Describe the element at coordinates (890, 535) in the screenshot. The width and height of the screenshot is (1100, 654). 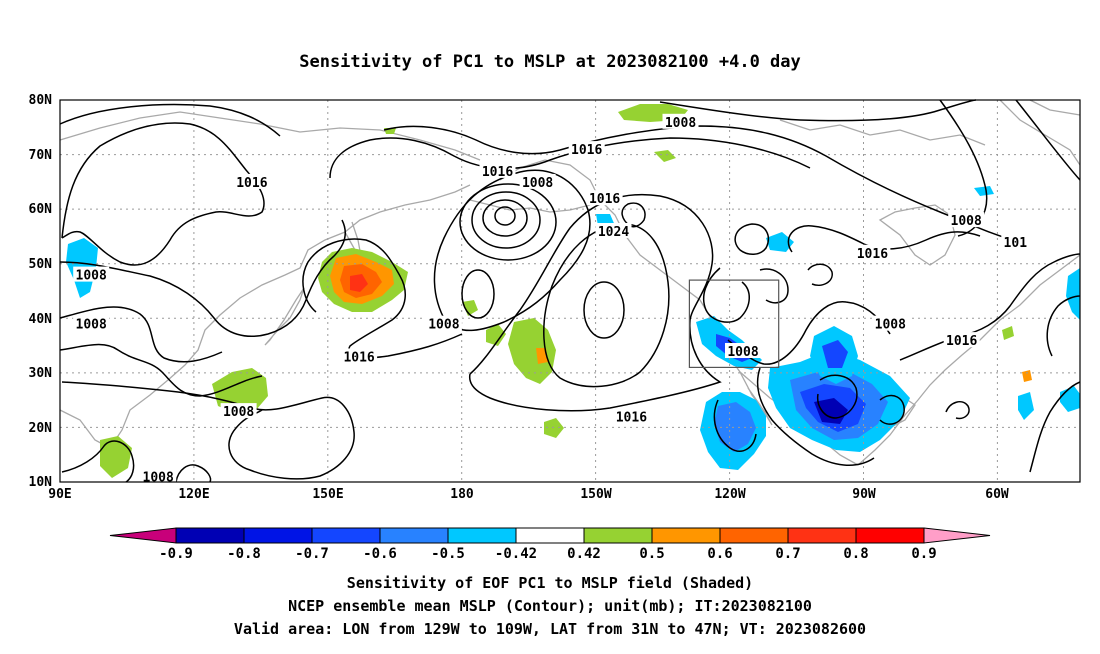
I see `colorbar-swatch` at that location.